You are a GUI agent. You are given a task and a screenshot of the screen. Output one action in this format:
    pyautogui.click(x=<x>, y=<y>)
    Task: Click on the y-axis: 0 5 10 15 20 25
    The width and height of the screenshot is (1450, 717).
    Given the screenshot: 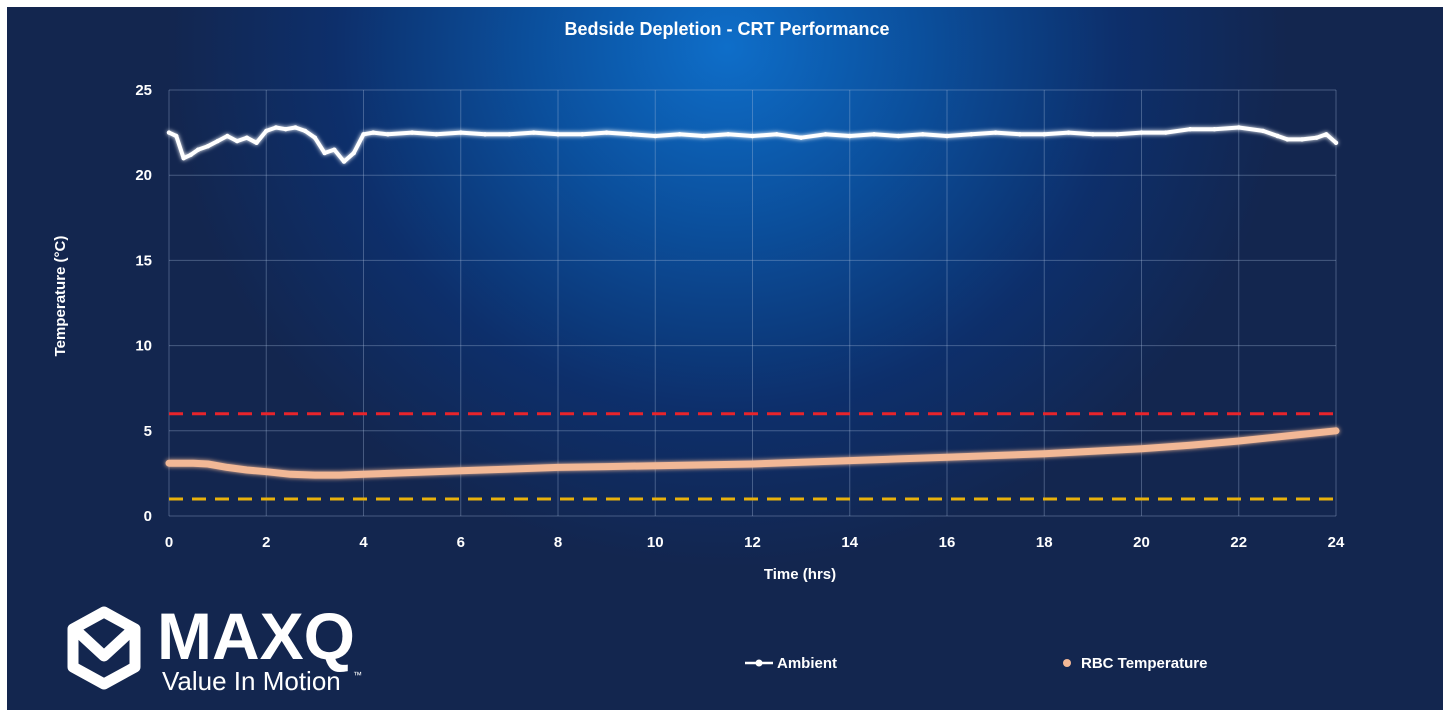 What is the action you would take?
    pyautogui.click(x=143, y=303)
    